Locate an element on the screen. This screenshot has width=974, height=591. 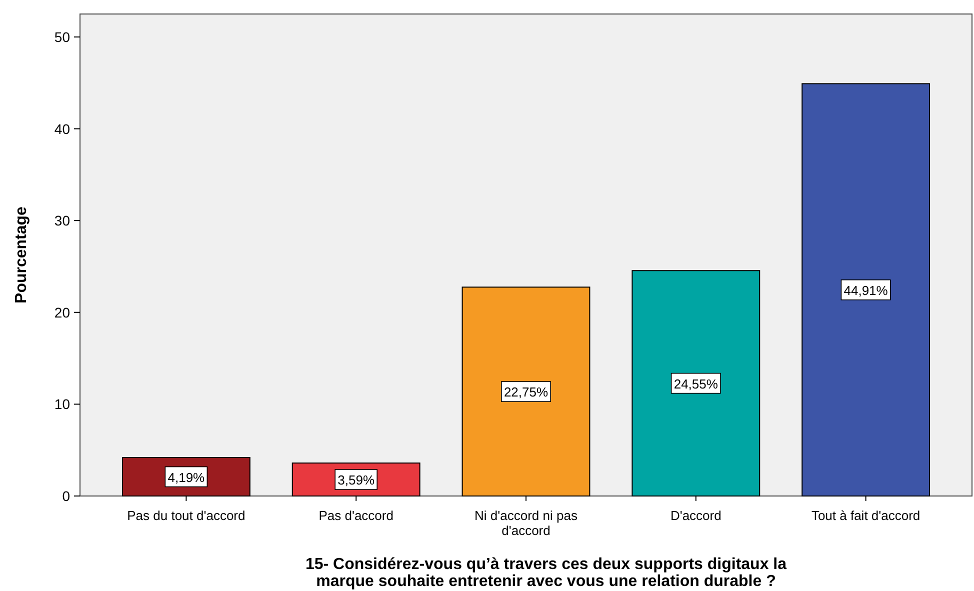
y-tick-label: 20 is located at coordinates (62, 312).